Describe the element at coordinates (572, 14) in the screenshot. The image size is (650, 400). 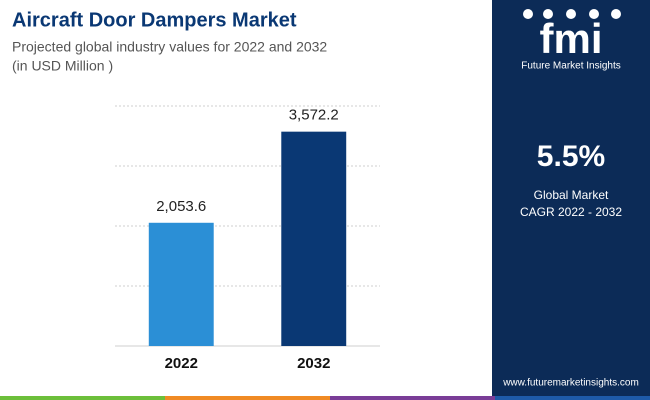
I see `logo-icons` at that location.